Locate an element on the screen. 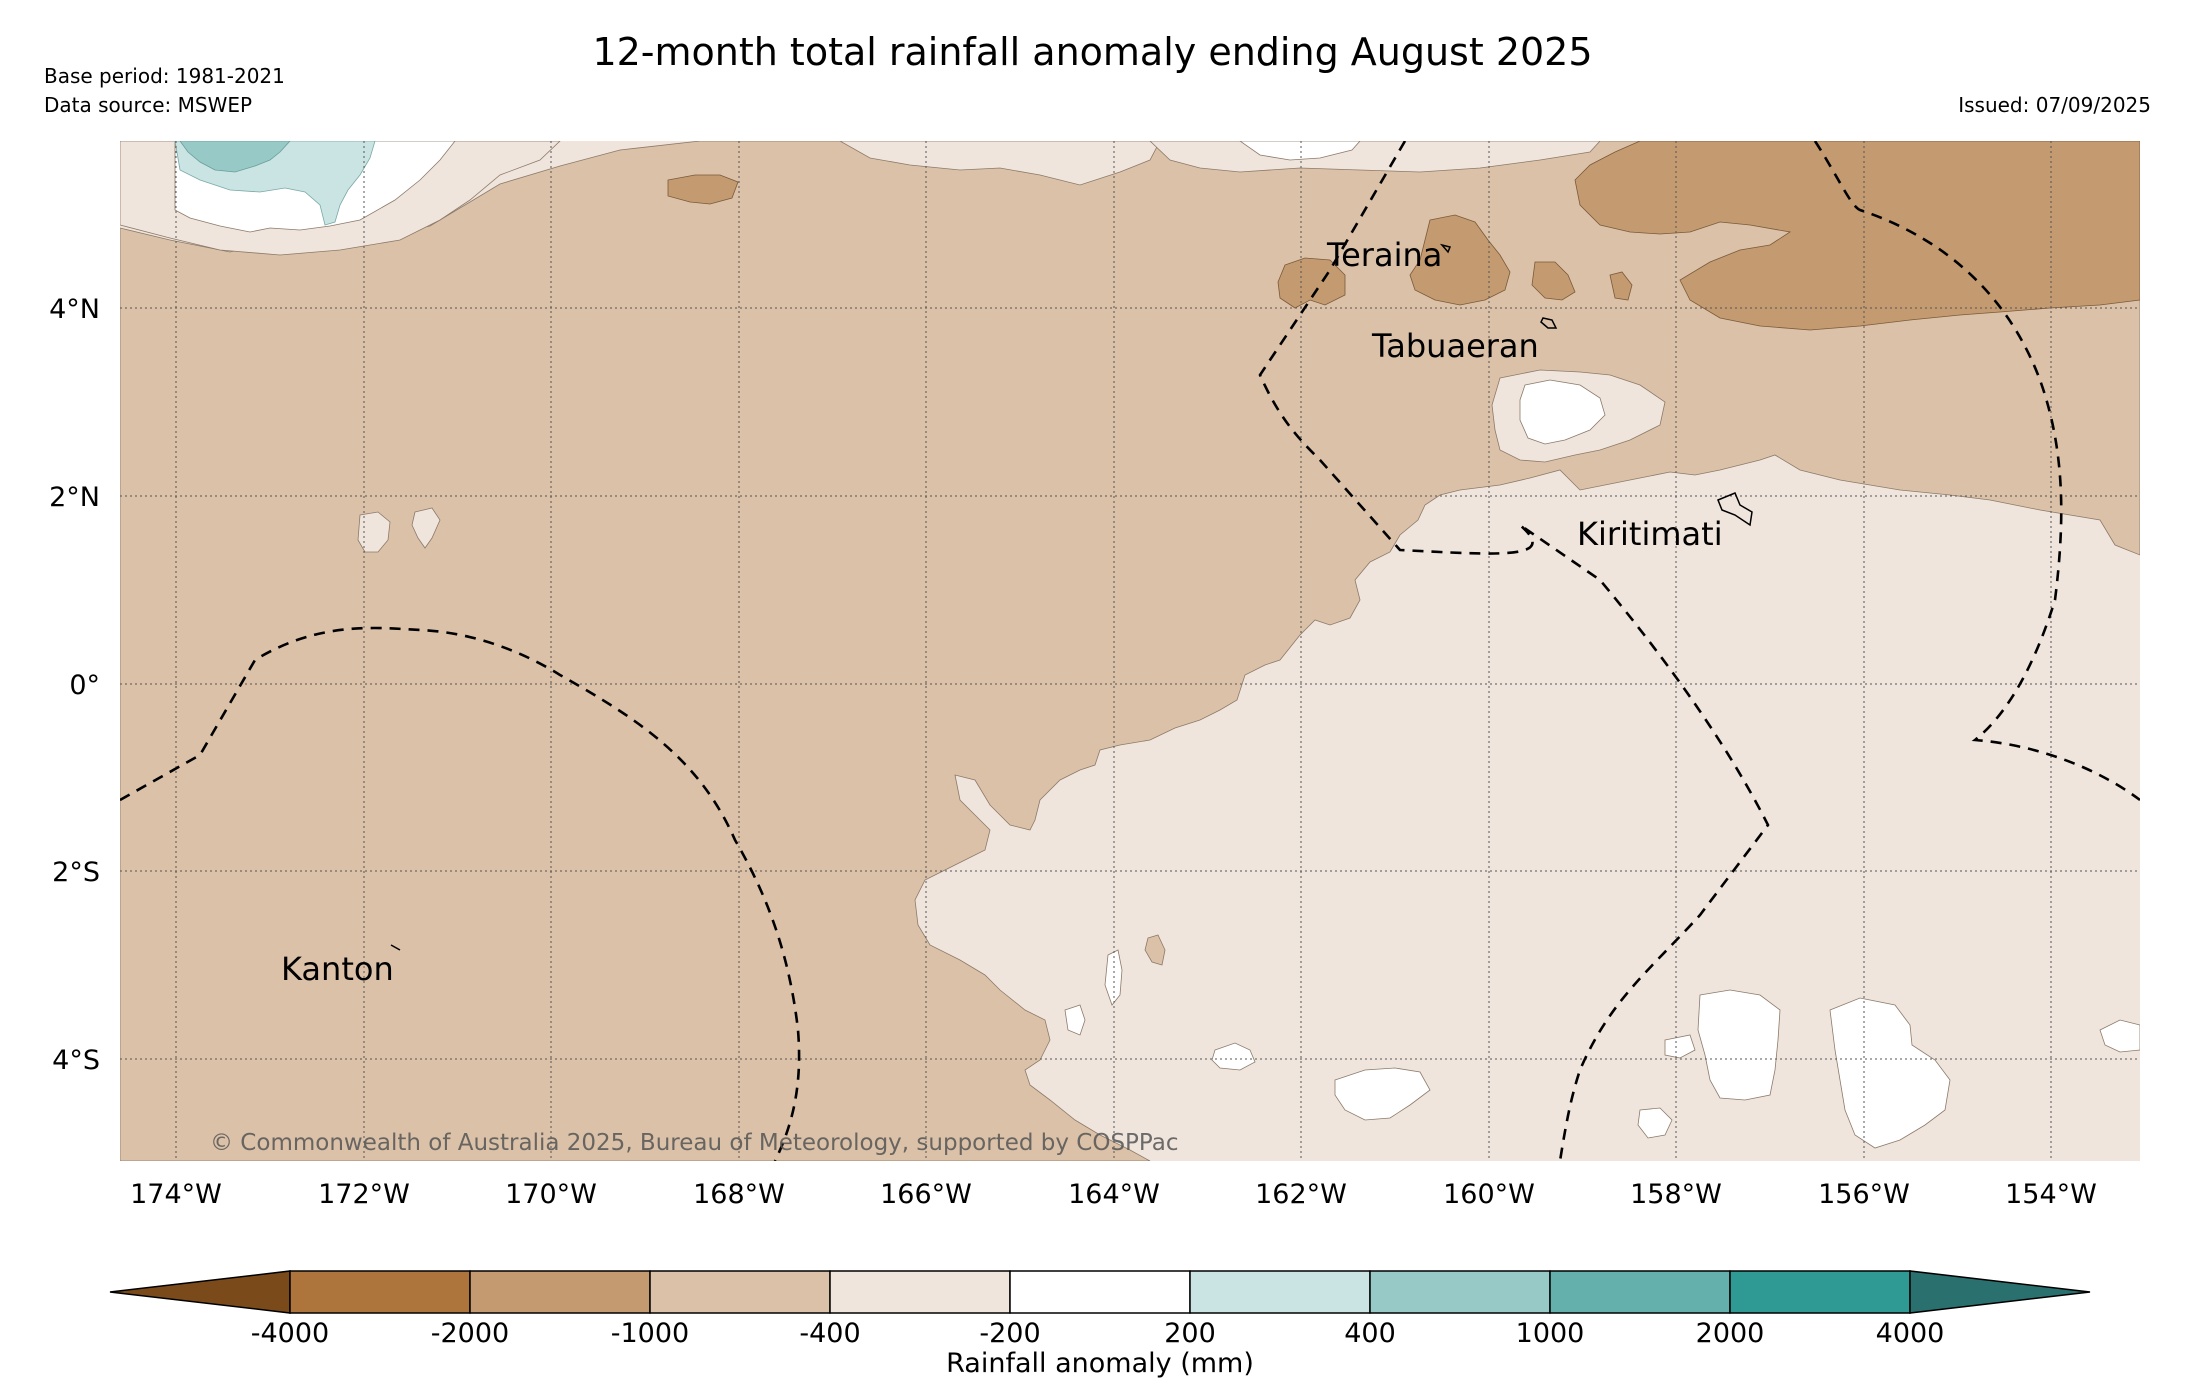 Image resolution: width=2185 pixels, height=1380 pixels. longitude-tick-label: 170°W is located at coordinates (551, 1194).